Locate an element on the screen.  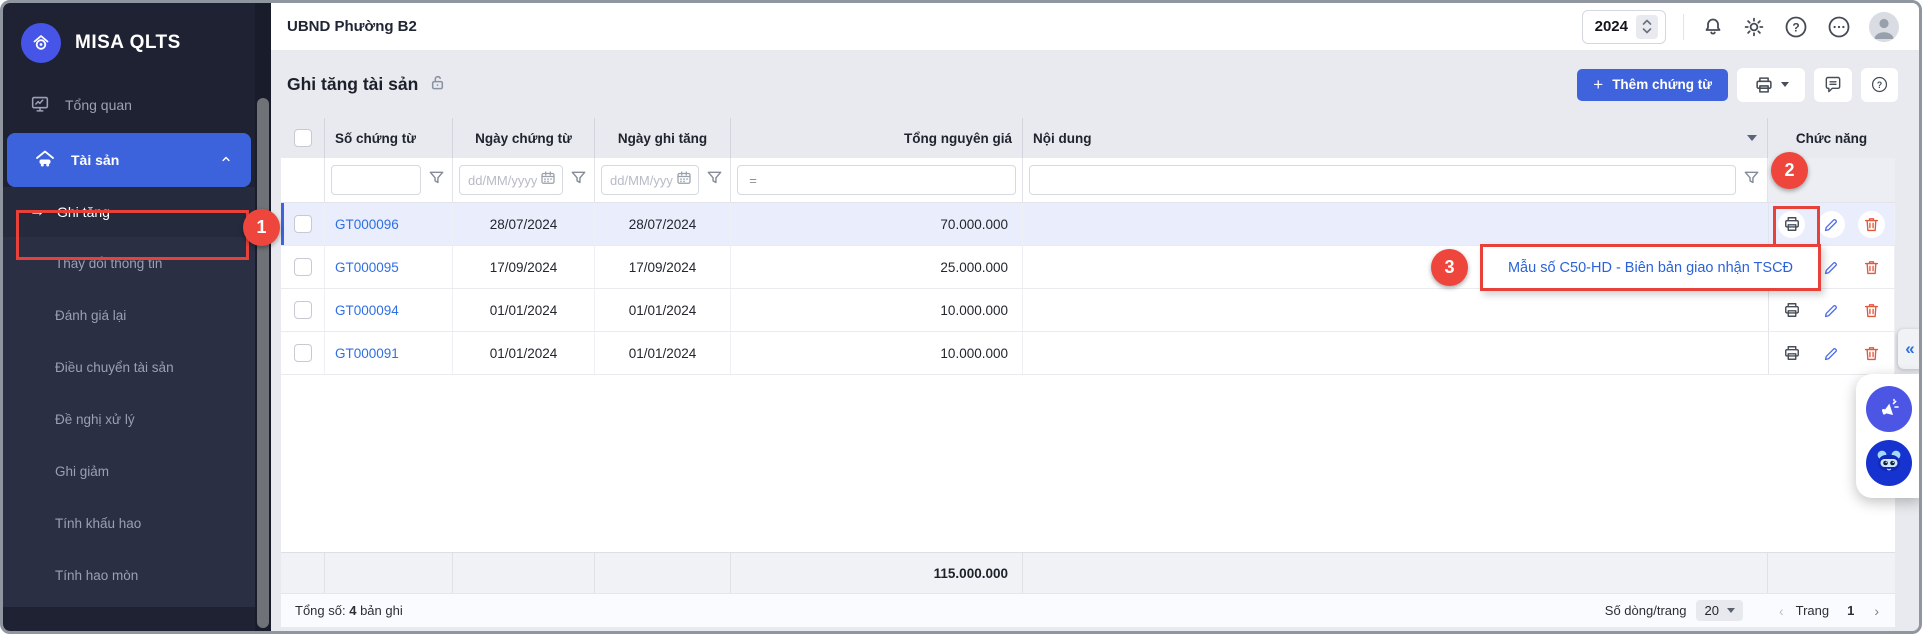
page-size-select: 20 is located at coordinates (1719, 610).